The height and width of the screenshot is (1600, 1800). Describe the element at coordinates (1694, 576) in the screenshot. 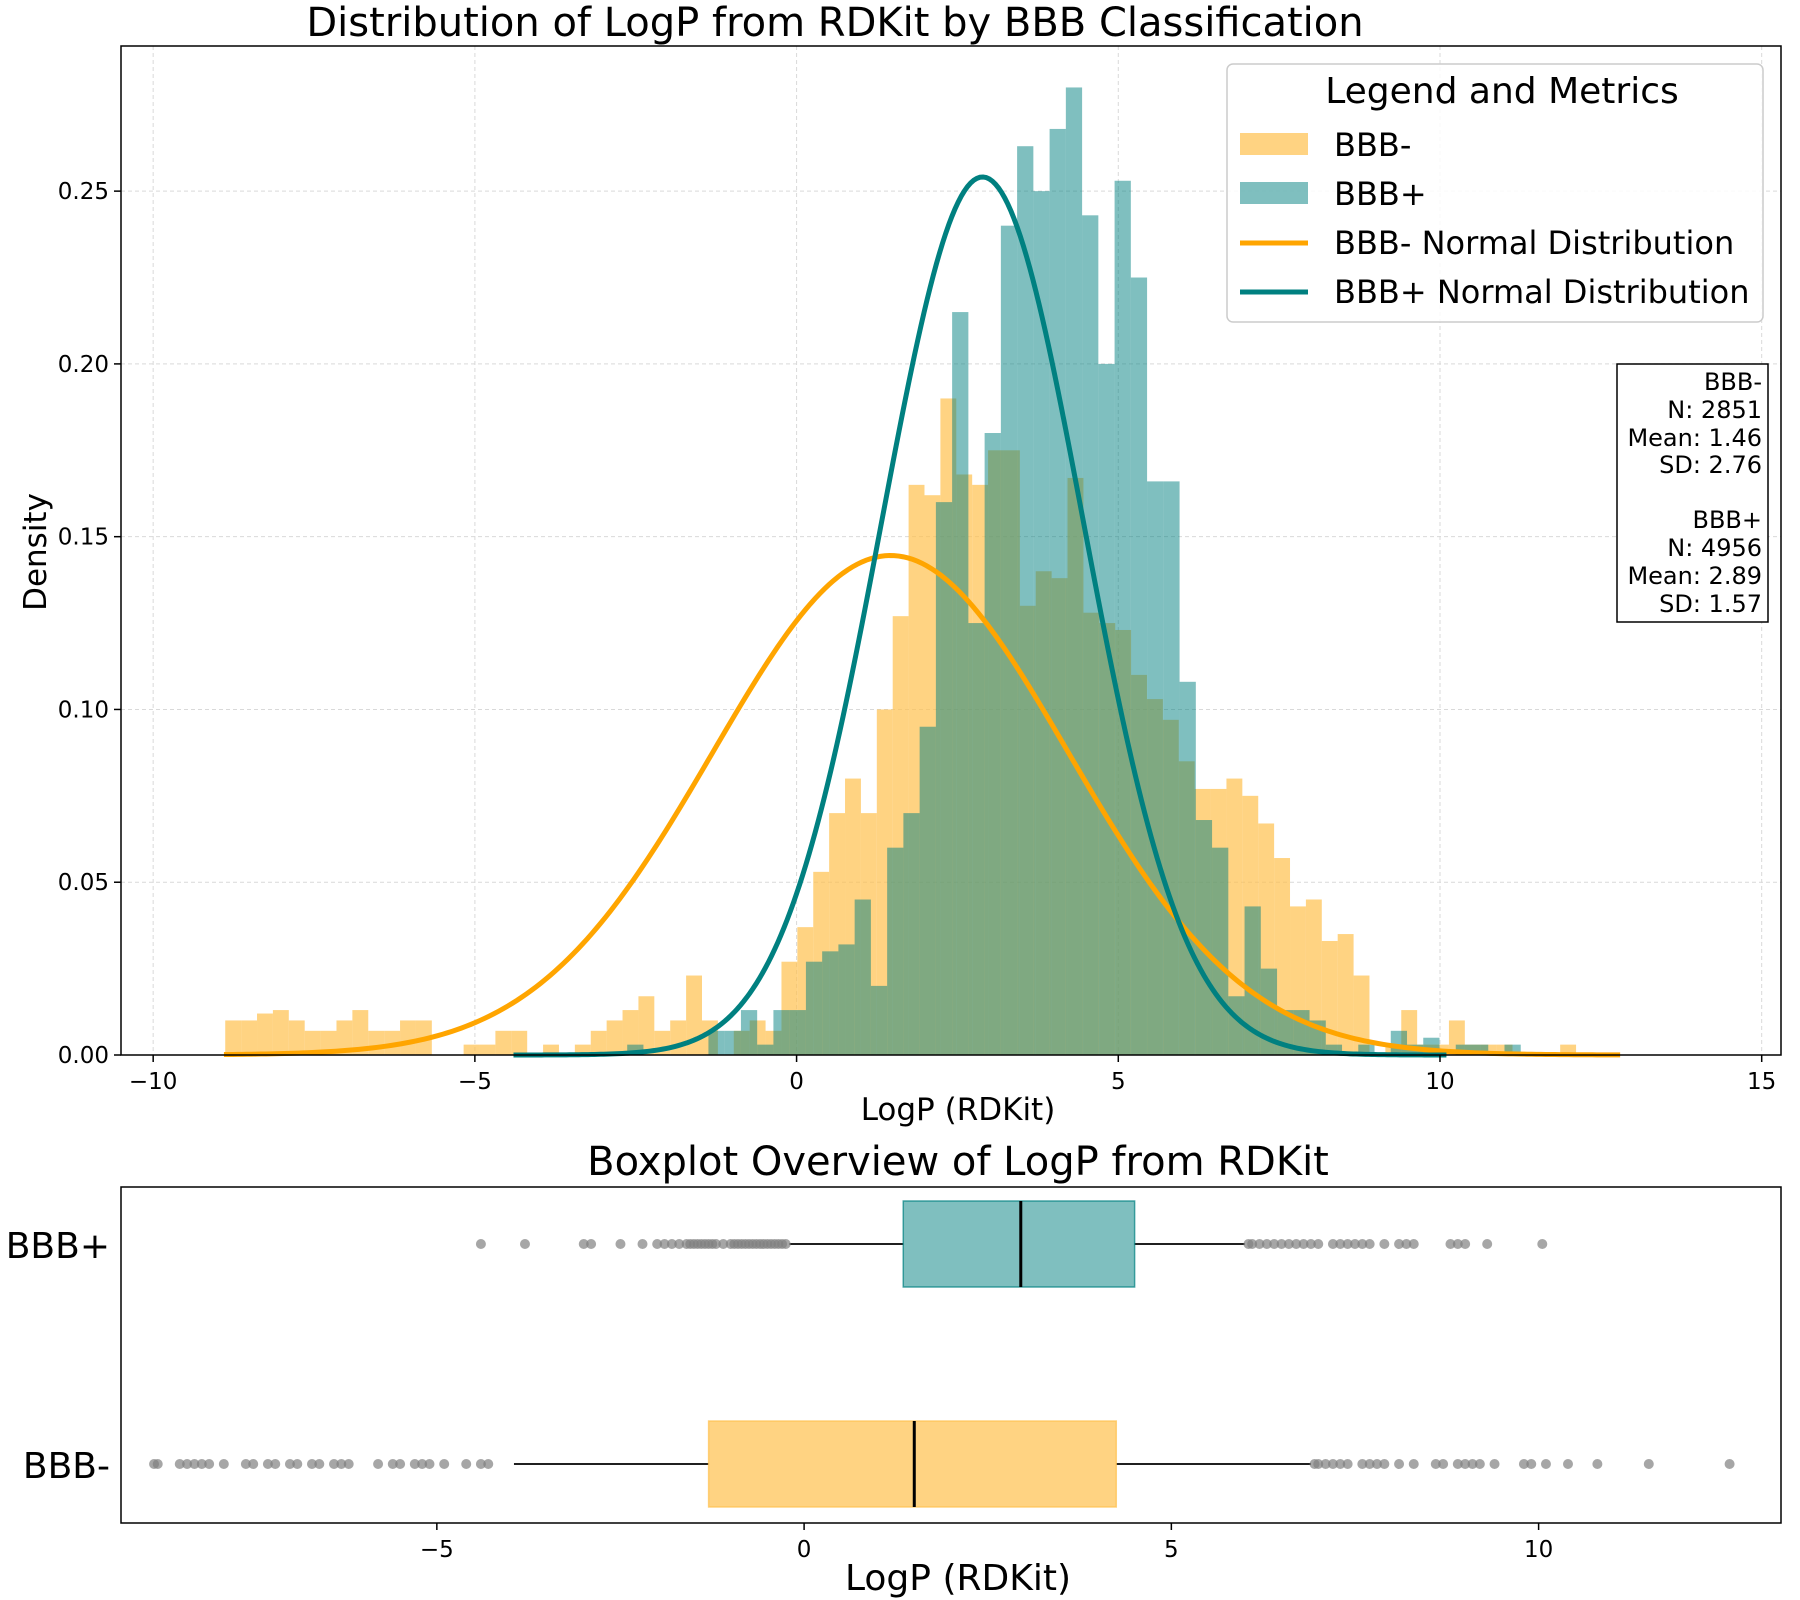

I see `metrics-line: Mean: 2.89` at that location.